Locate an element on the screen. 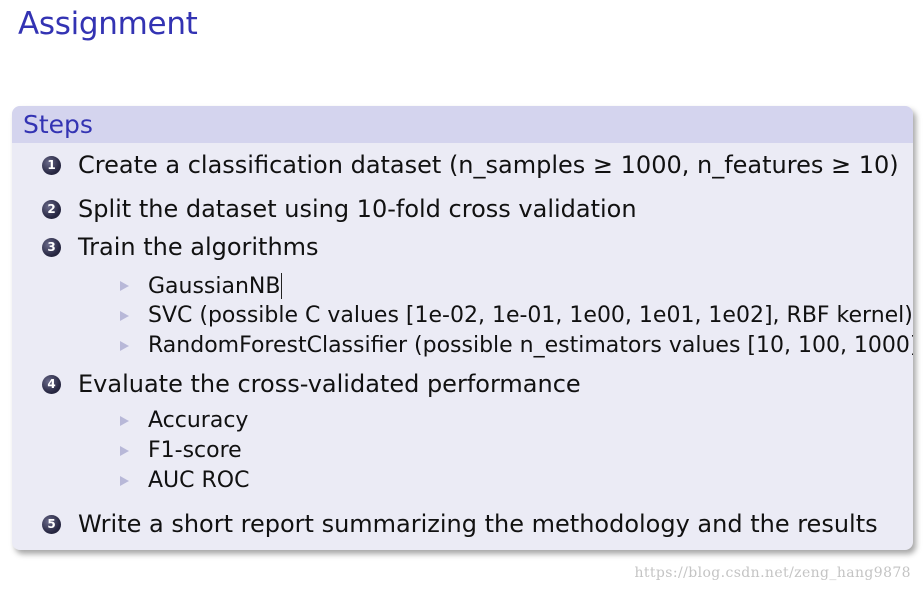 Image resolution: width=923 pixels, height=595 pixels. block-header: Steps is located at coordinates (462, 124).